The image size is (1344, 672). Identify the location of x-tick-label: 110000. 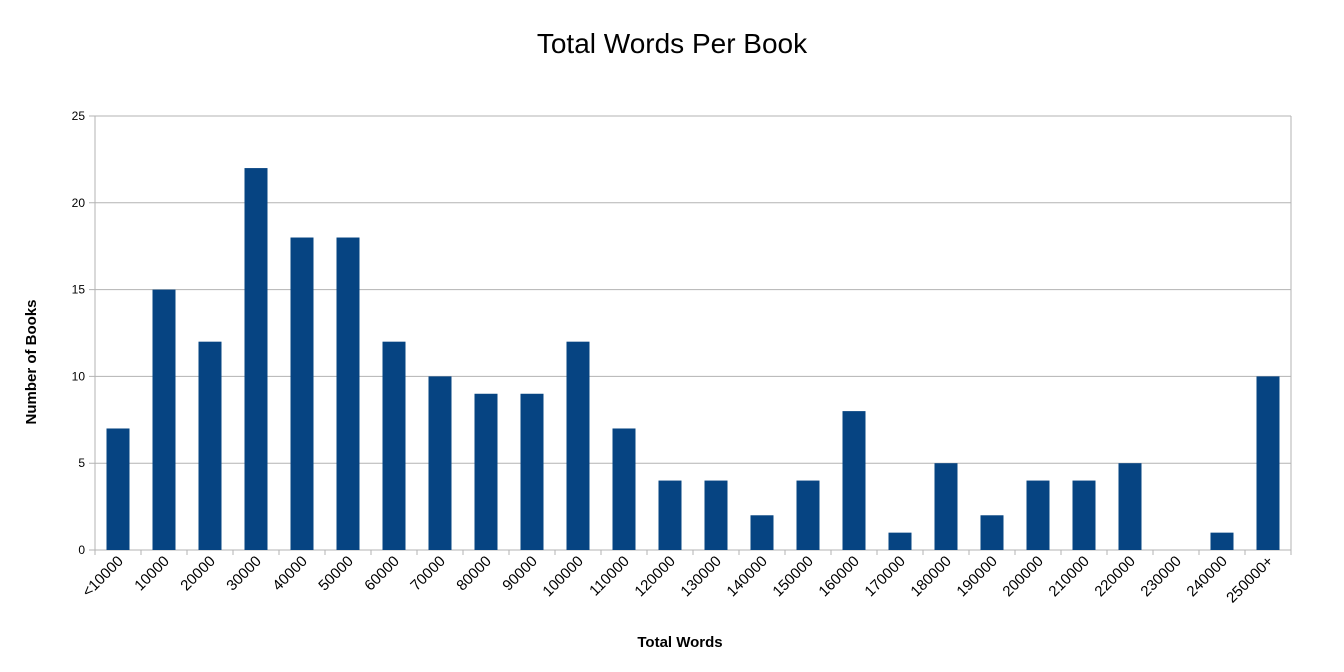
(609, 576).